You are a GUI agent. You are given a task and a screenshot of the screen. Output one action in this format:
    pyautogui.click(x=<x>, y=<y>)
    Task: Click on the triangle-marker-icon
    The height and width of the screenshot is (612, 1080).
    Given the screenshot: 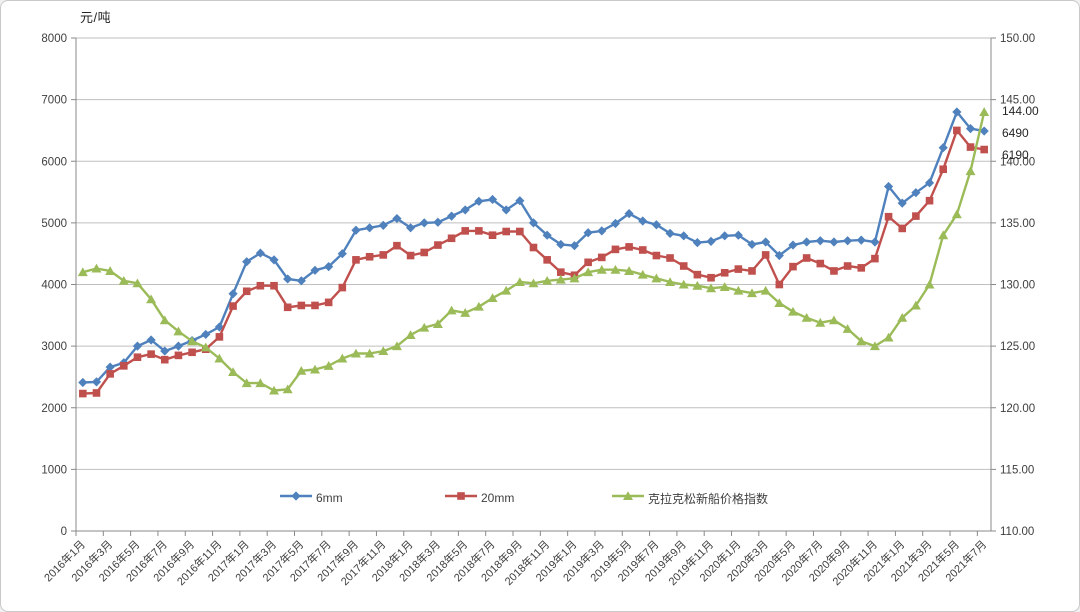 What is the action you would take?
    pyautogui.click(x=628, y=495)
    